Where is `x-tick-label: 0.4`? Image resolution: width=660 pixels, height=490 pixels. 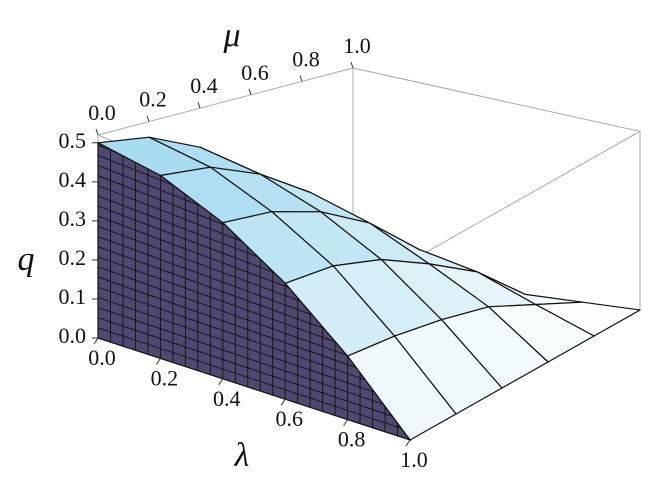 x-tick-label: 0.4 is located at coordinates (227, 398).